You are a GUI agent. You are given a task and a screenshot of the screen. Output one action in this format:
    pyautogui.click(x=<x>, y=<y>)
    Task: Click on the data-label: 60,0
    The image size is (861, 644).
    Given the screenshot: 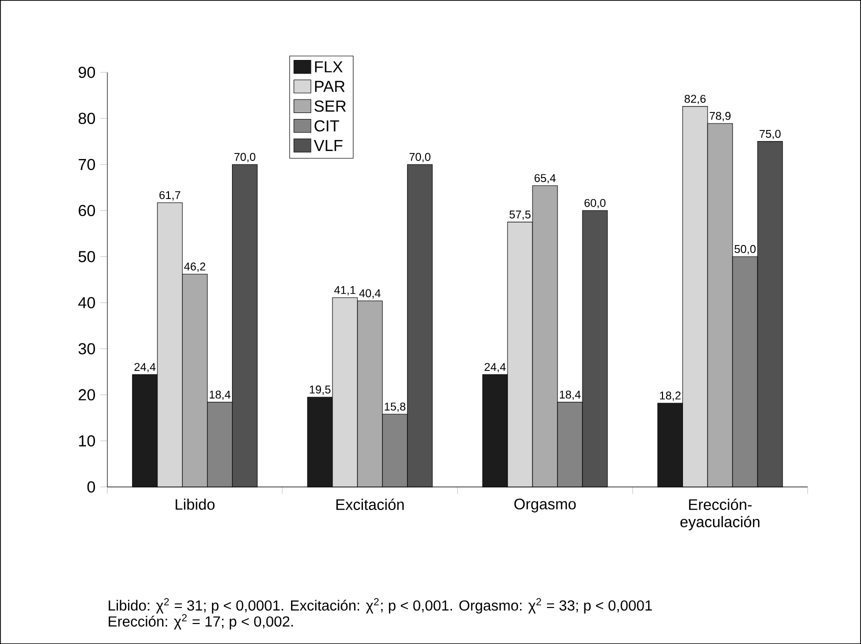 What is the action you would take?
    pyautogui.click(x=595, y=203)
    